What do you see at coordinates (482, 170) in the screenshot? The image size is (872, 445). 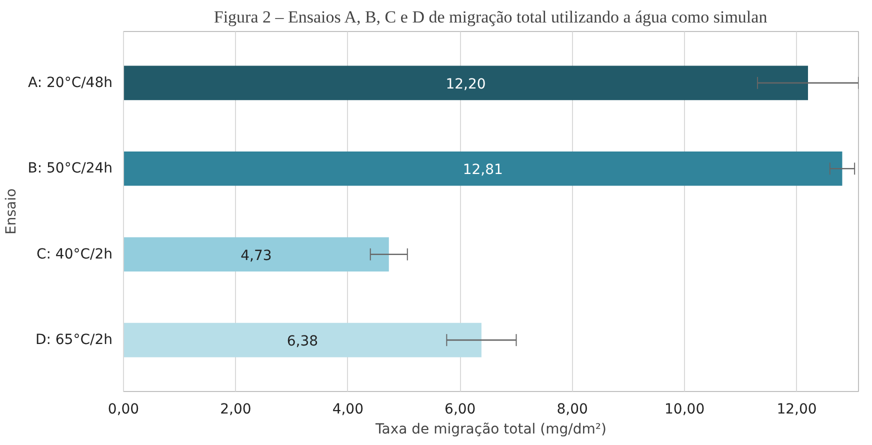 I see `data-label: 12,81` at bounding box center [482, 170].